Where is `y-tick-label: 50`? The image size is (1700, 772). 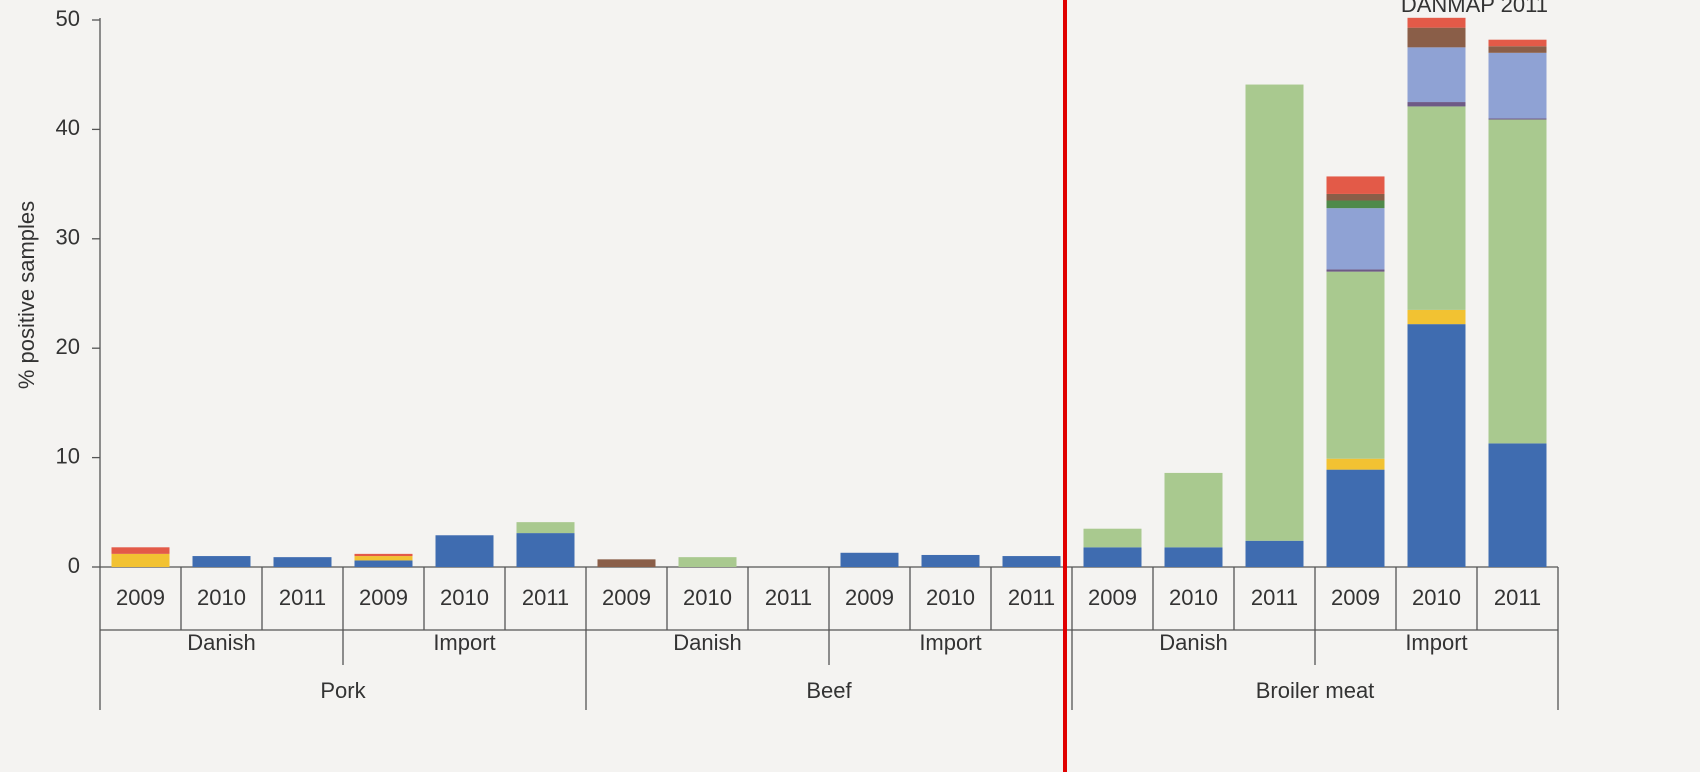
y-tick-label: 50 is located at coordinates (68, 18).